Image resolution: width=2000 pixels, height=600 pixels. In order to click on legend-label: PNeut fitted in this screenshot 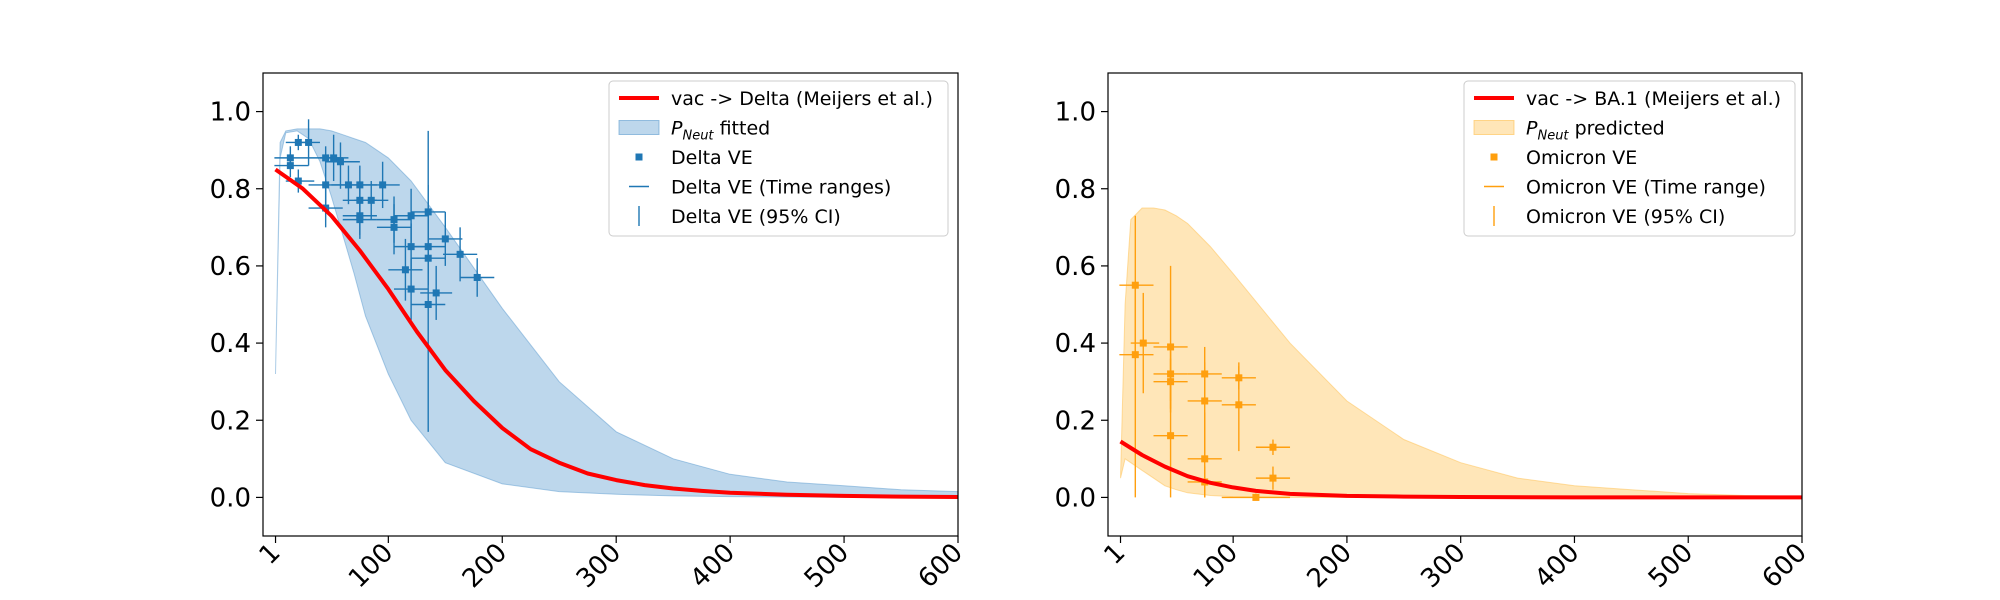, I will do `click(720, 131)`.